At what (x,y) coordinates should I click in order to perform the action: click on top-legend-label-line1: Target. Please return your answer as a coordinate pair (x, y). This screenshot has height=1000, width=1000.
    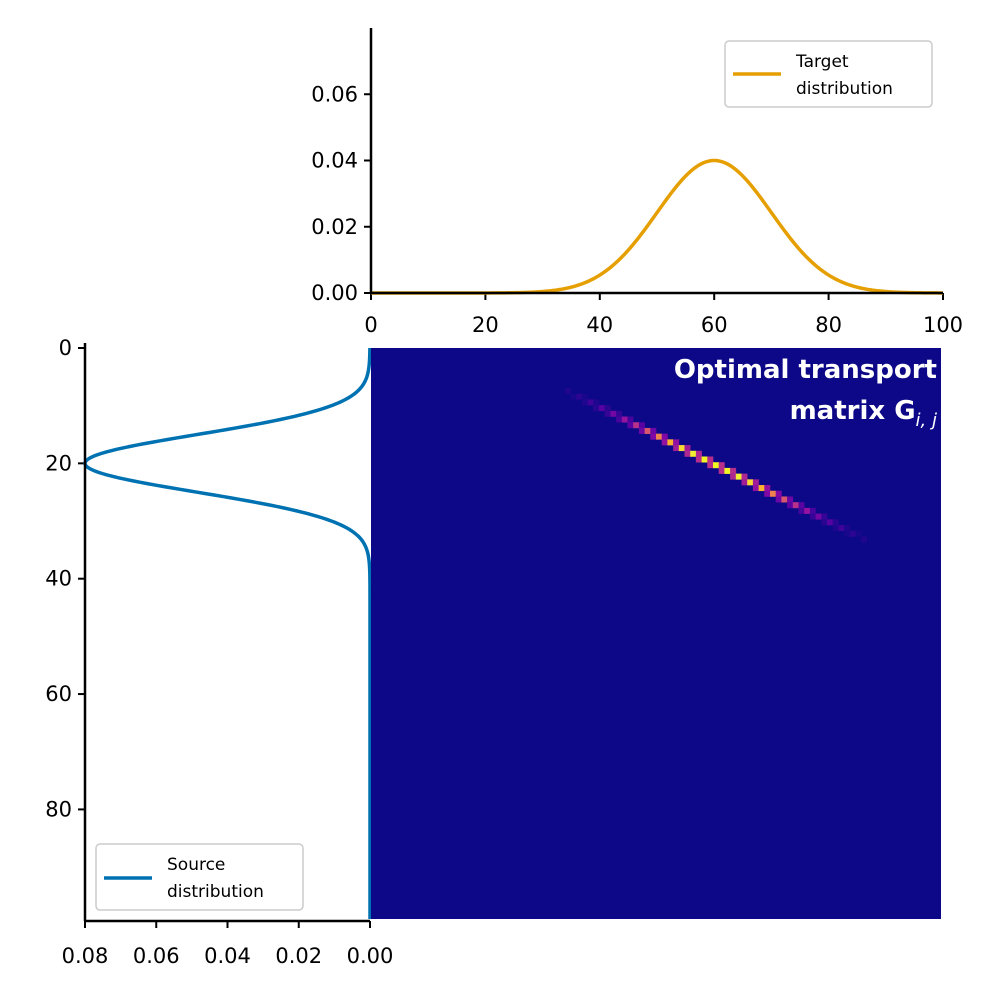
    Looking at the image, I should click on (822, 62).